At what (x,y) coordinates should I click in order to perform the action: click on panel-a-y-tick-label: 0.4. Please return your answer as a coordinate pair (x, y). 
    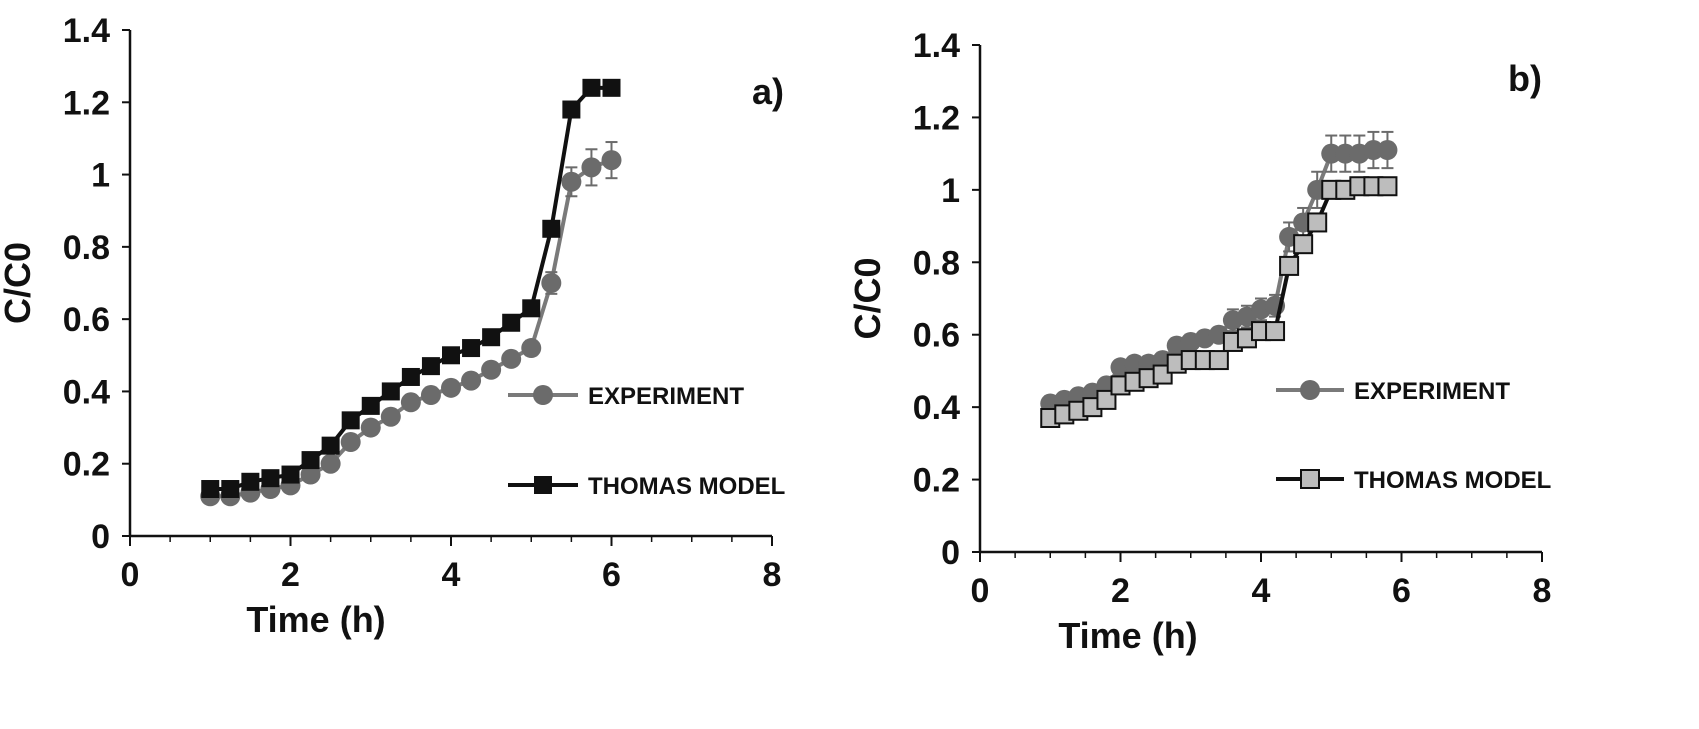
    Looking at the image, I should click on (86, 392).